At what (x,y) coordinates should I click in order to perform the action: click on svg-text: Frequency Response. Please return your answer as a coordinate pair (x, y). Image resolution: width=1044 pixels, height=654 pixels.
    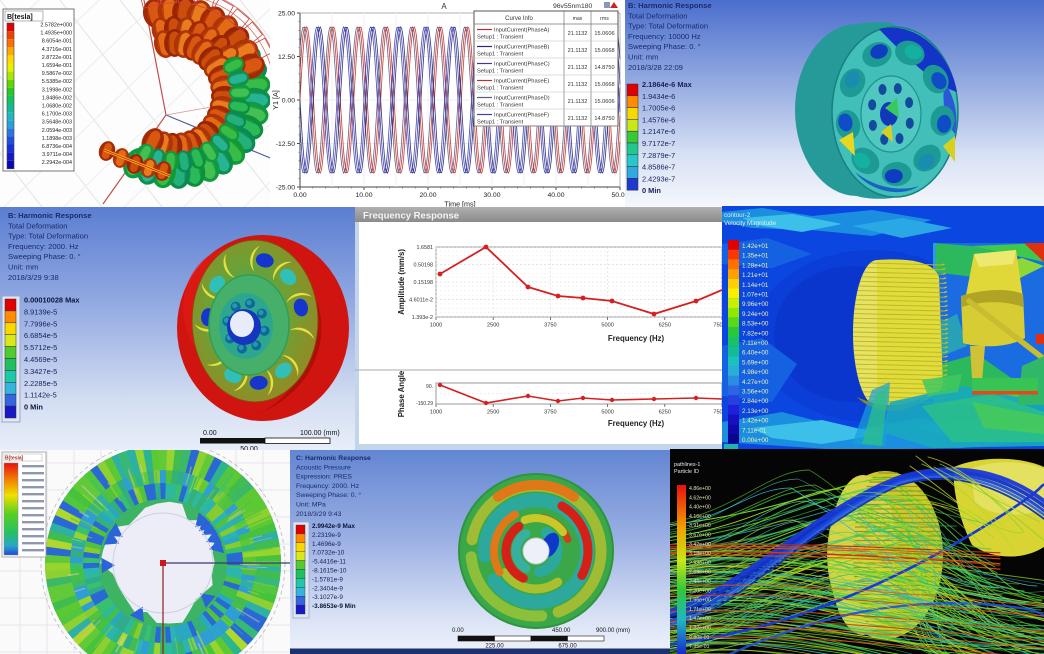
    Looking at the image, I should click on (411, 216).